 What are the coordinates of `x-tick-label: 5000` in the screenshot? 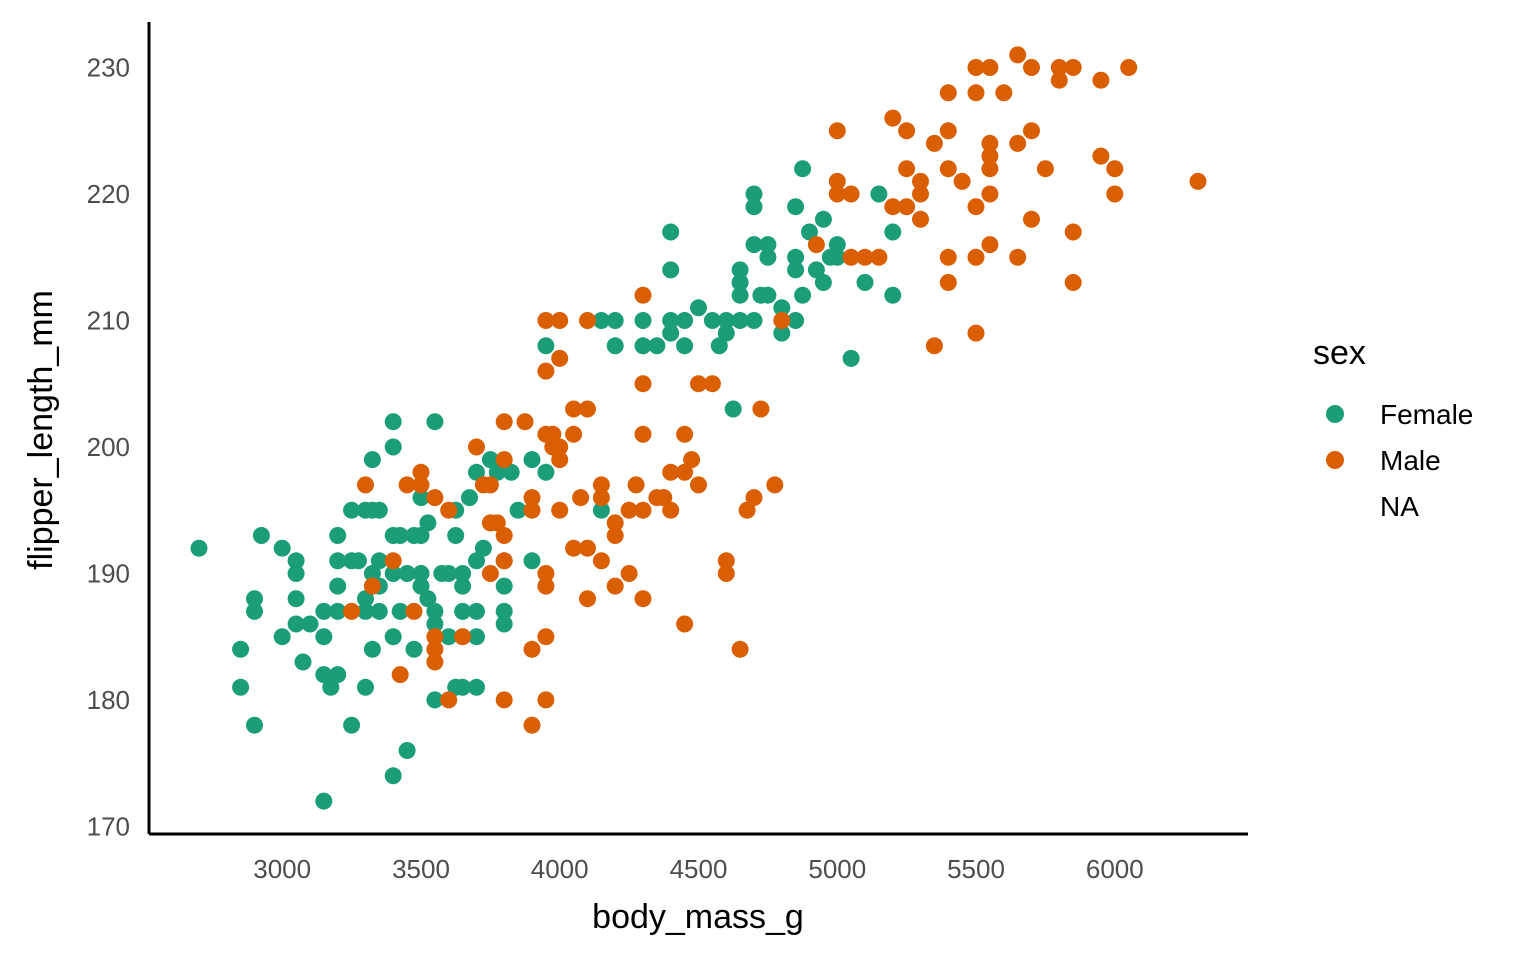 It's located at (837, 869).